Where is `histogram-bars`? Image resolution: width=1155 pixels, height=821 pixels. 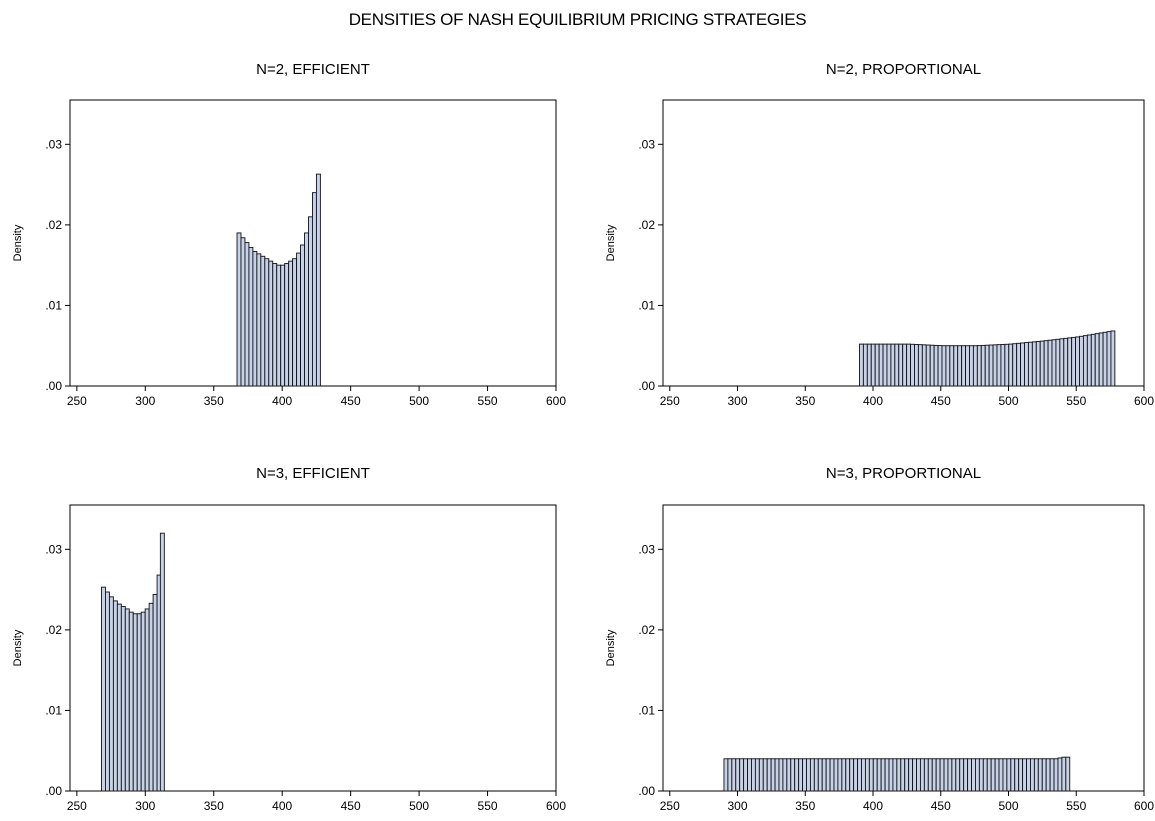
histogram-bars is located at coordinates (897, 774).